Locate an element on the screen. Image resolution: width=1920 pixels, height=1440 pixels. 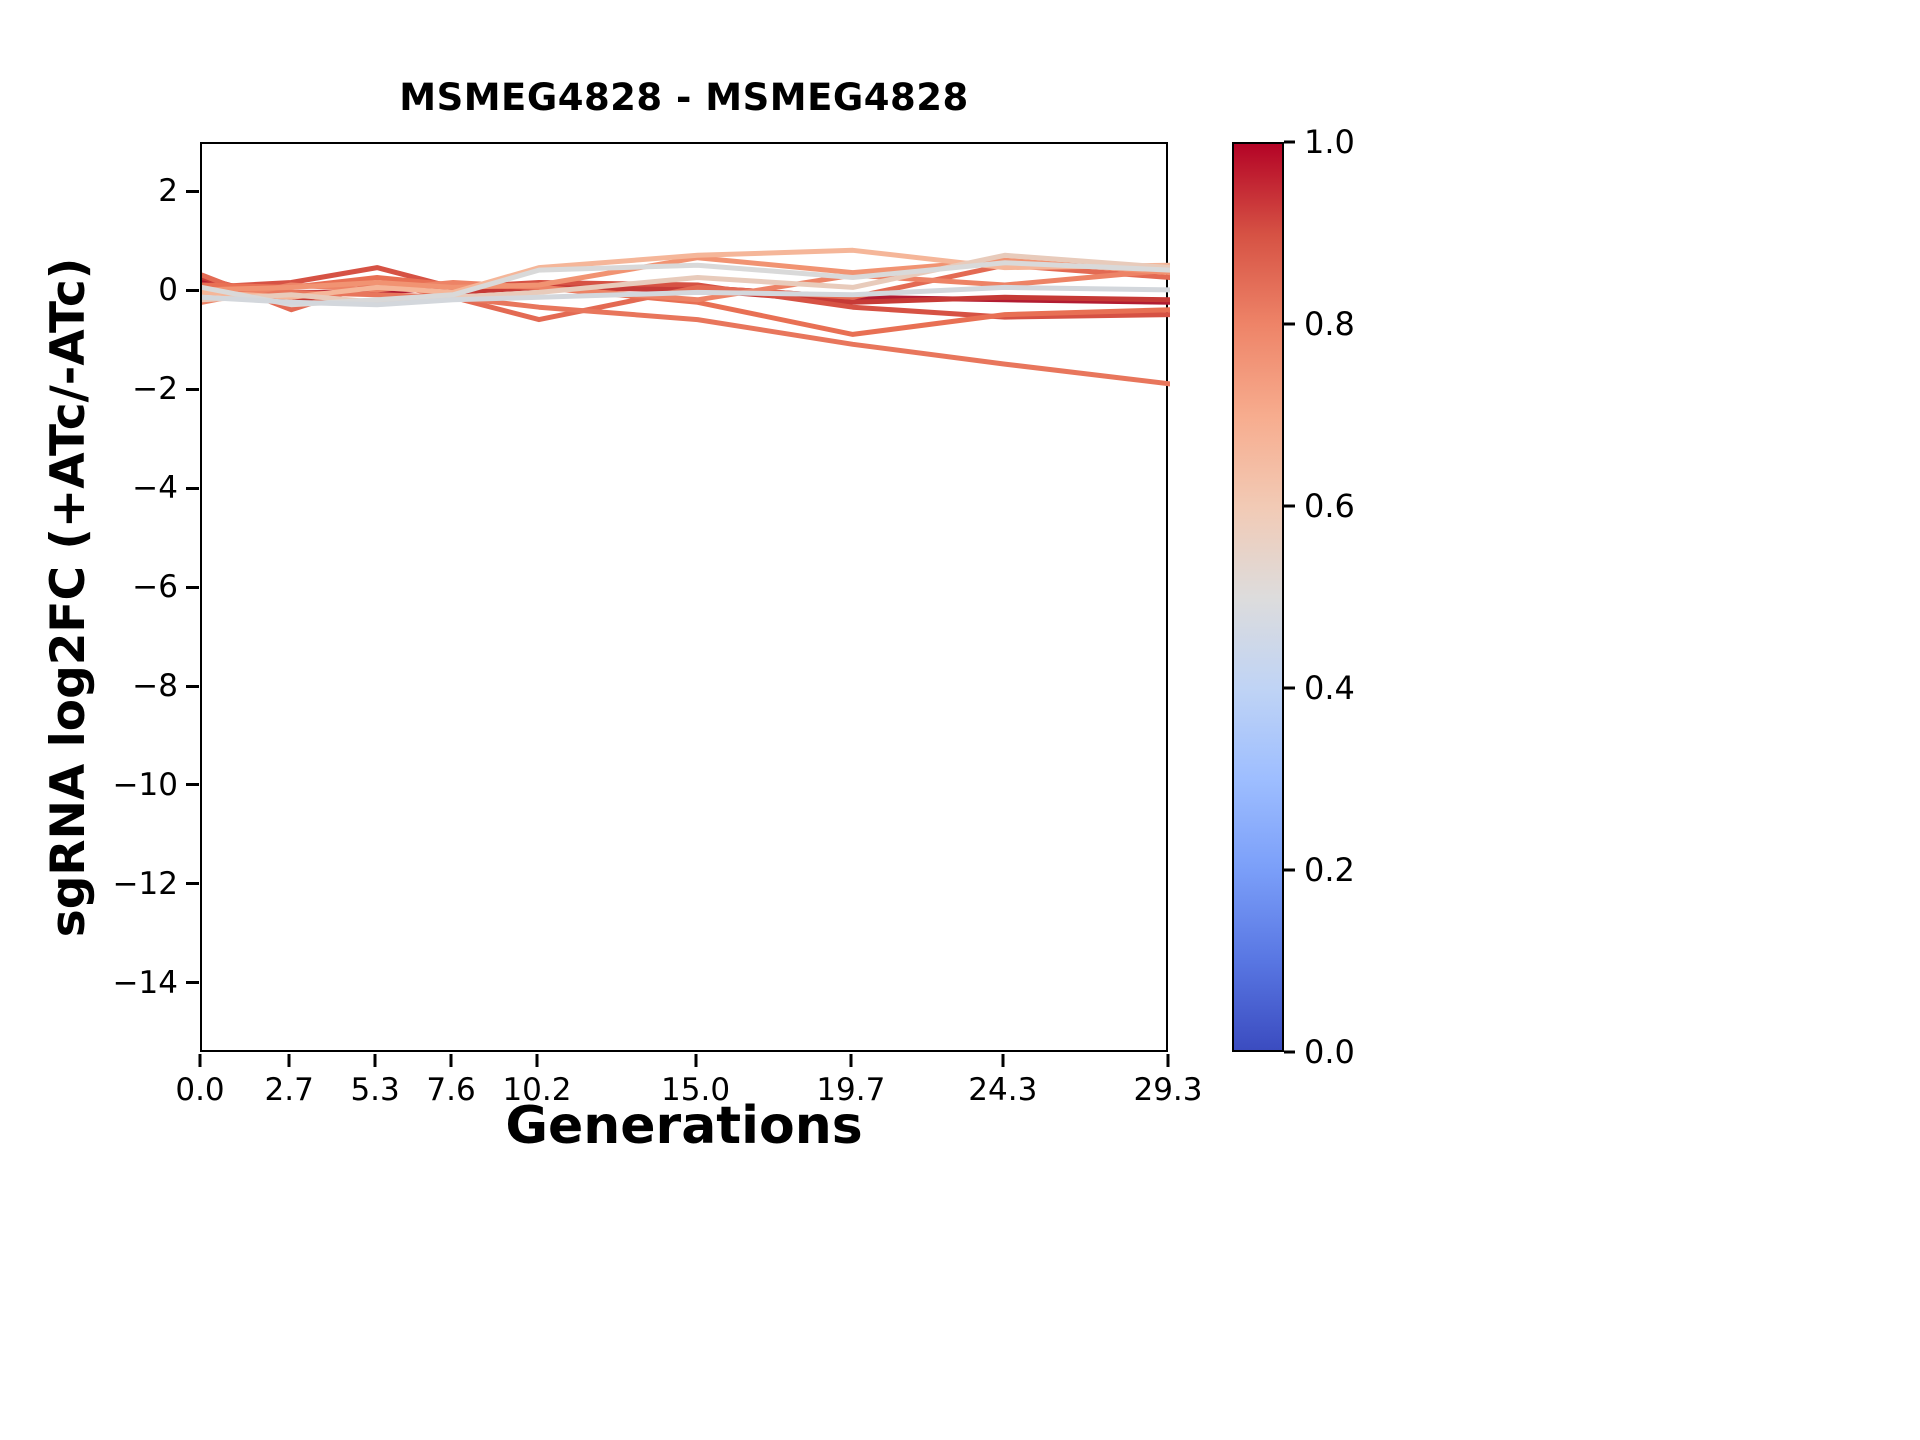
x-tick-label: 2.7 is located at coordinates (289, 1090).